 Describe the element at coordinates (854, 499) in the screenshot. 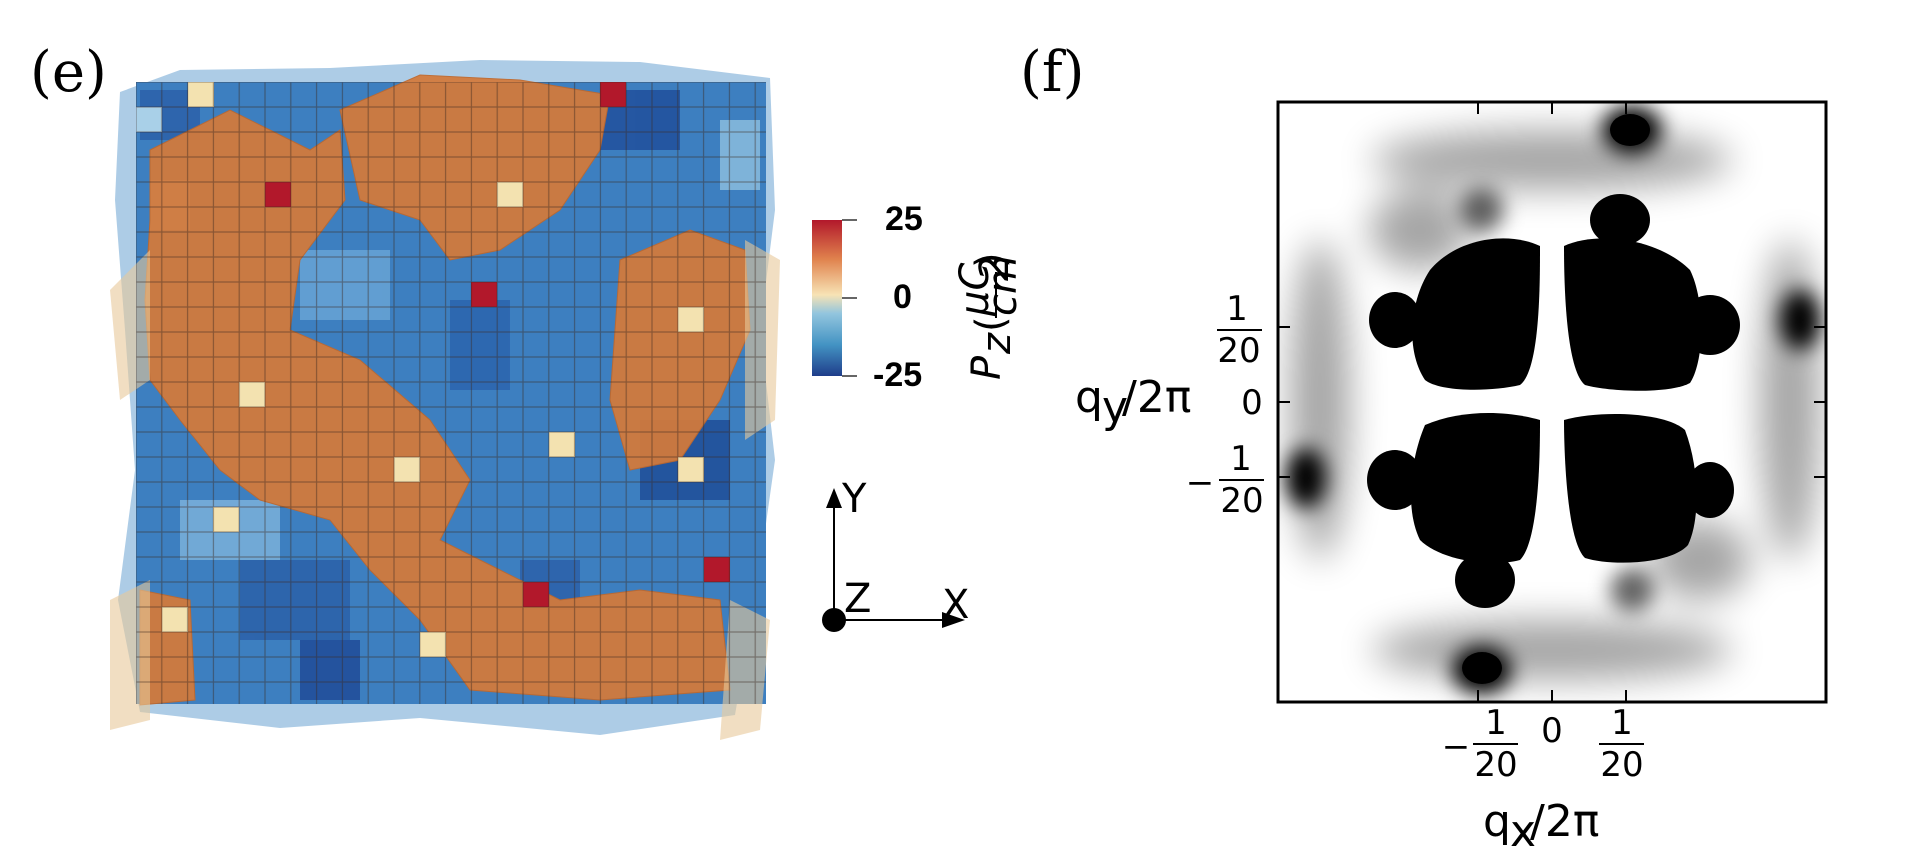

I see `triad-label-y: Y` at that location.